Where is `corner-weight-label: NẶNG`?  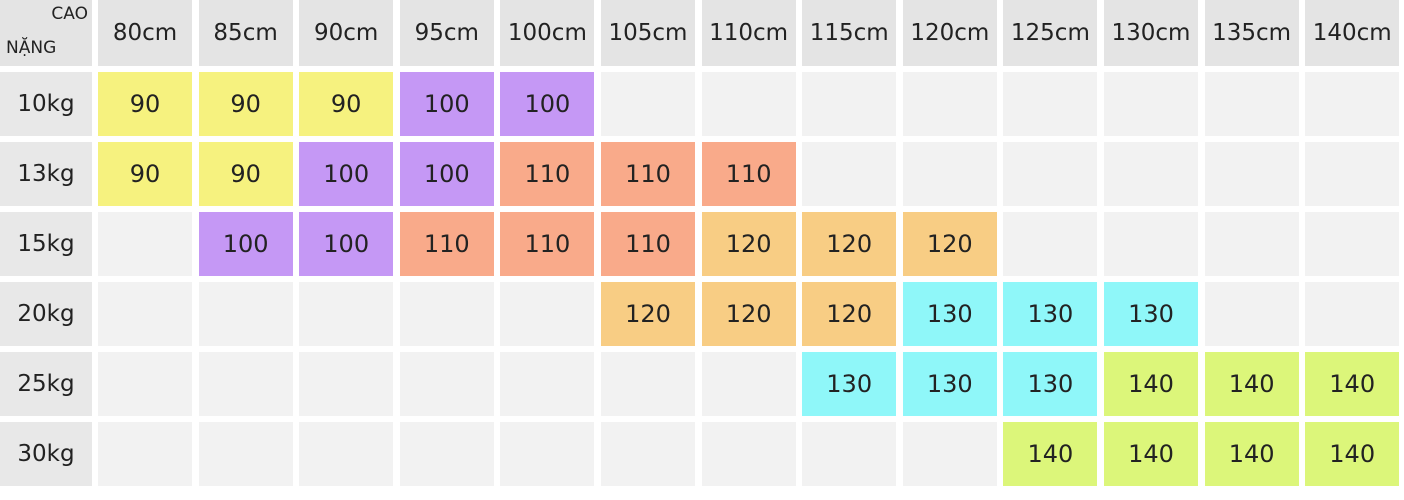 corner-weight-label: NẶNG is located at coordinates (31, 48).